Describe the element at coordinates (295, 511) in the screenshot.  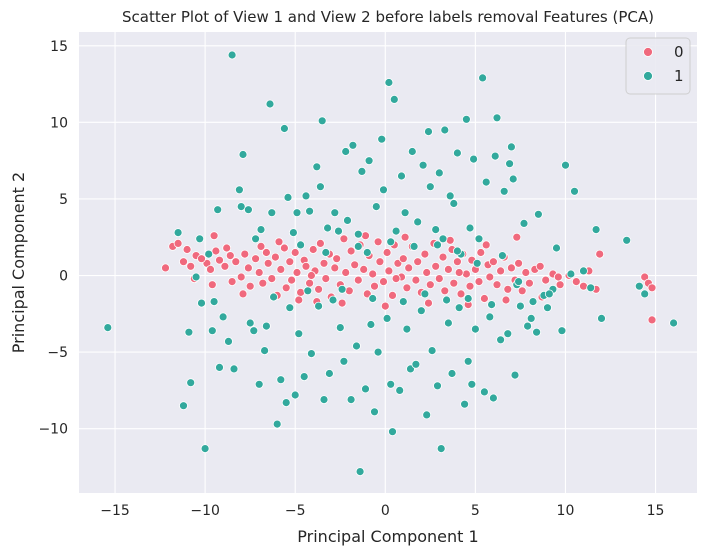
I see `x-tick-label: −5` at that location.